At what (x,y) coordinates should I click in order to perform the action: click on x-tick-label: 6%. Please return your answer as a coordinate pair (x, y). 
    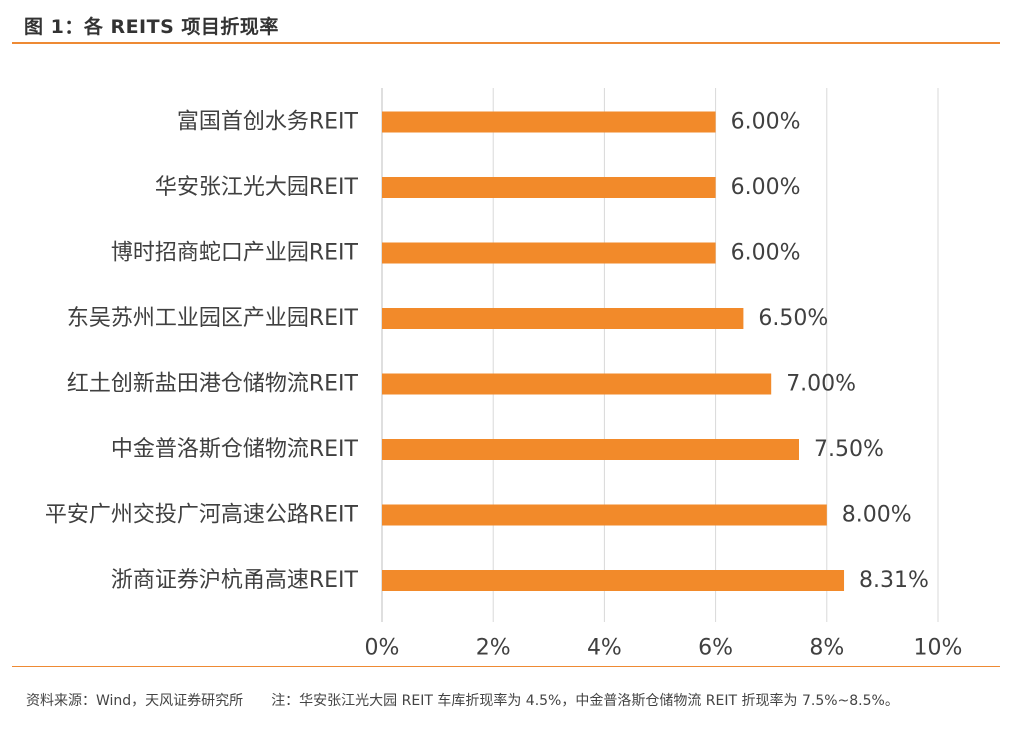
    Looking at the image, I should click on (715, 648).